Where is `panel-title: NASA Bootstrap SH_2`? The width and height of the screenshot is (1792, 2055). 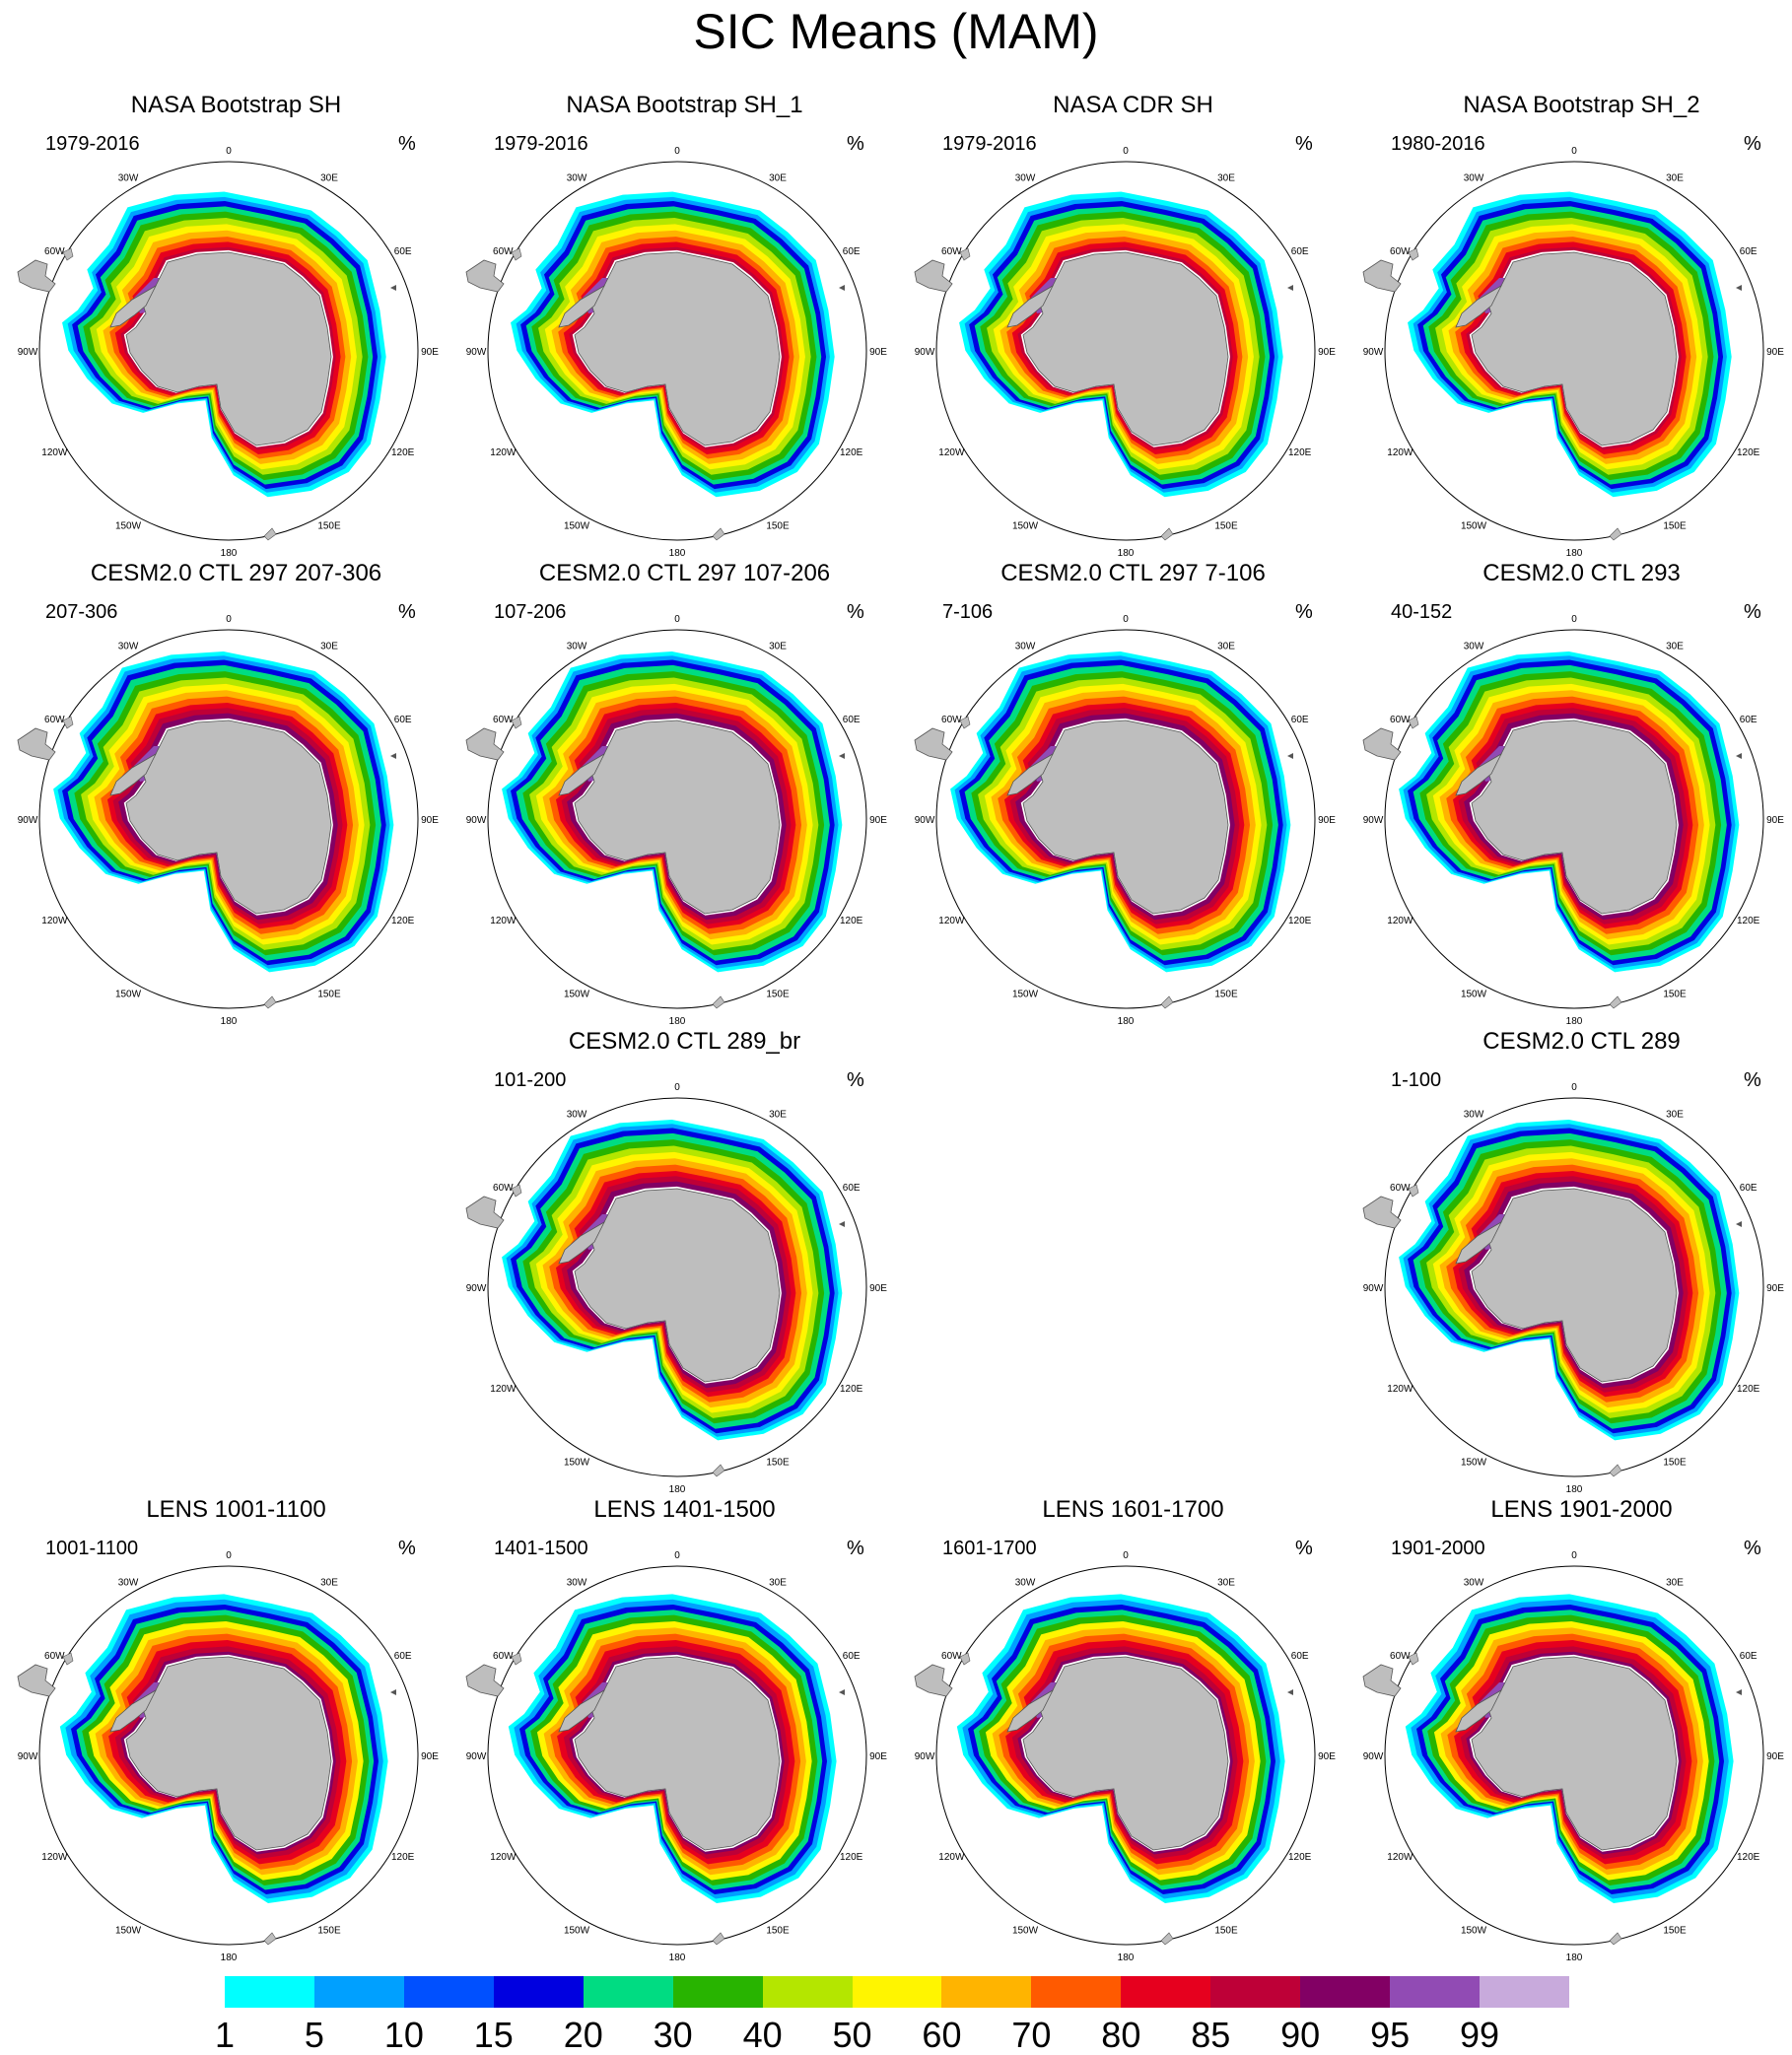
panel-title: NASA Bootstrap SH_2 is located at coordinates (1582, 105).